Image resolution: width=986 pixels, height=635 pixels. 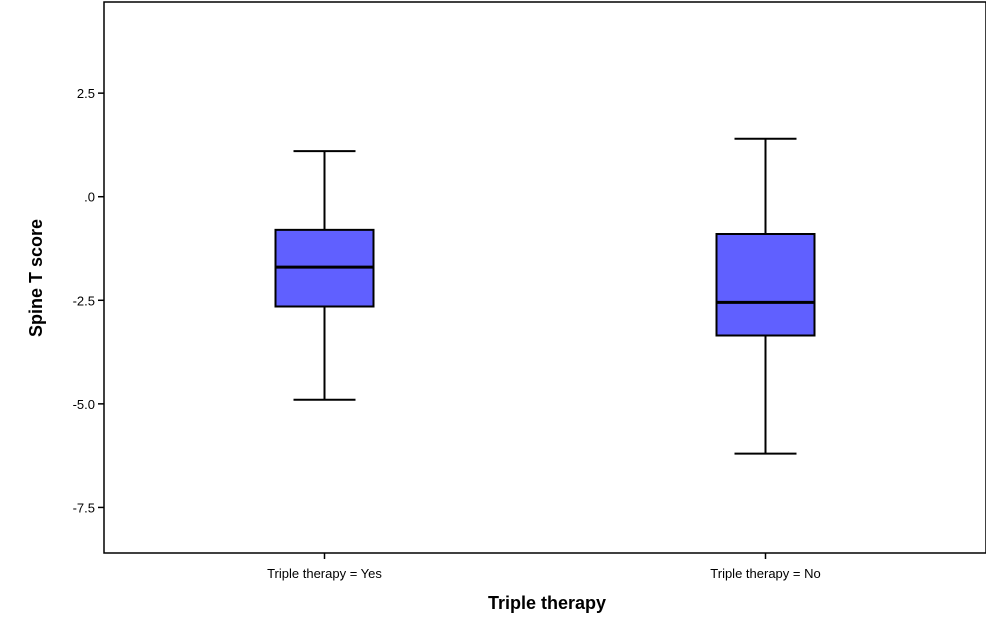 What do you see at coordinates (36, 278) in the screenshot?
I see `y-axis-title: Spine T score` at bounding box center [36, 278].